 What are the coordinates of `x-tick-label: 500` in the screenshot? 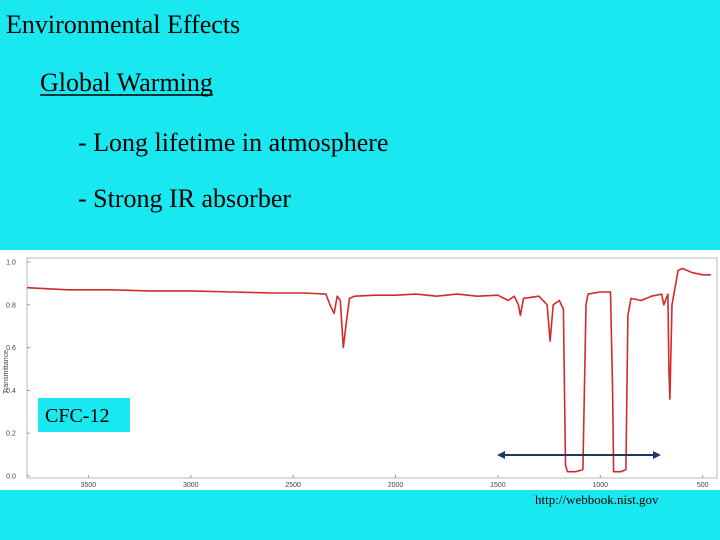 It's located at (703, 485).